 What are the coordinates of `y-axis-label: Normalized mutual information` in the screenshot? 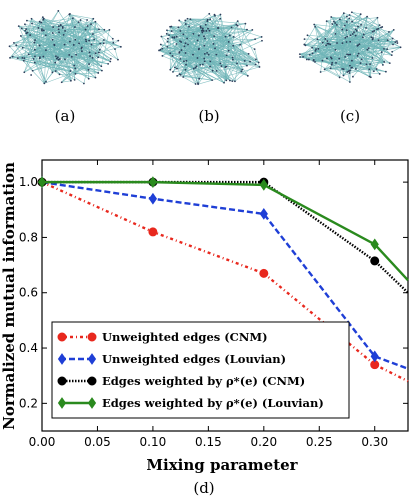 It's located at (9, 296).